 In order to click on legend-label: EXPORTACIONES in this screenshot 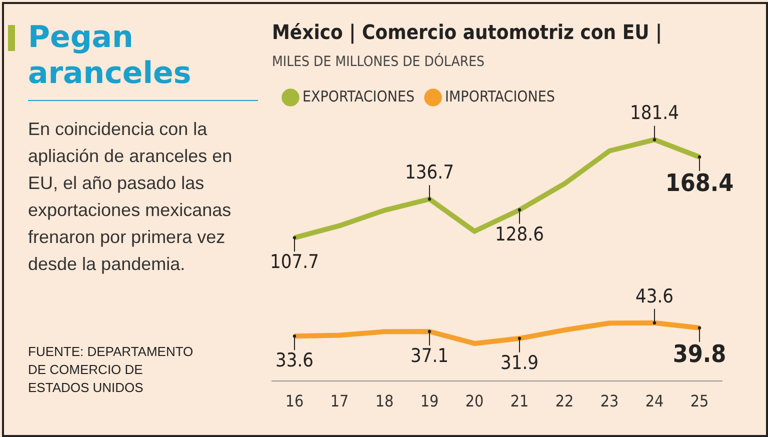, I will do `click(358, 96)`.